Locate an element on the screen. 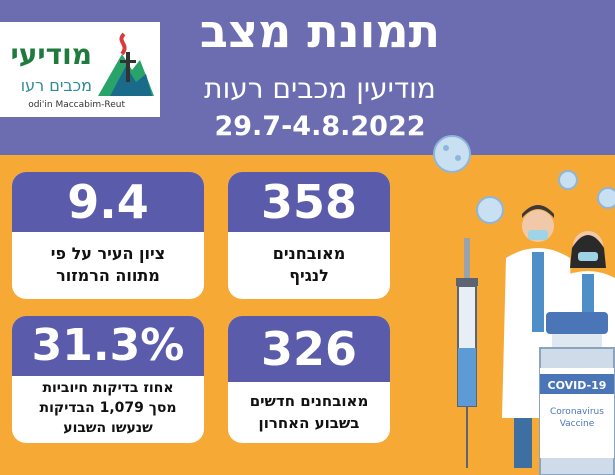  positive-rate-label-line1: אחוז בדיקות חיוביות is located at coordinates (108, 388).